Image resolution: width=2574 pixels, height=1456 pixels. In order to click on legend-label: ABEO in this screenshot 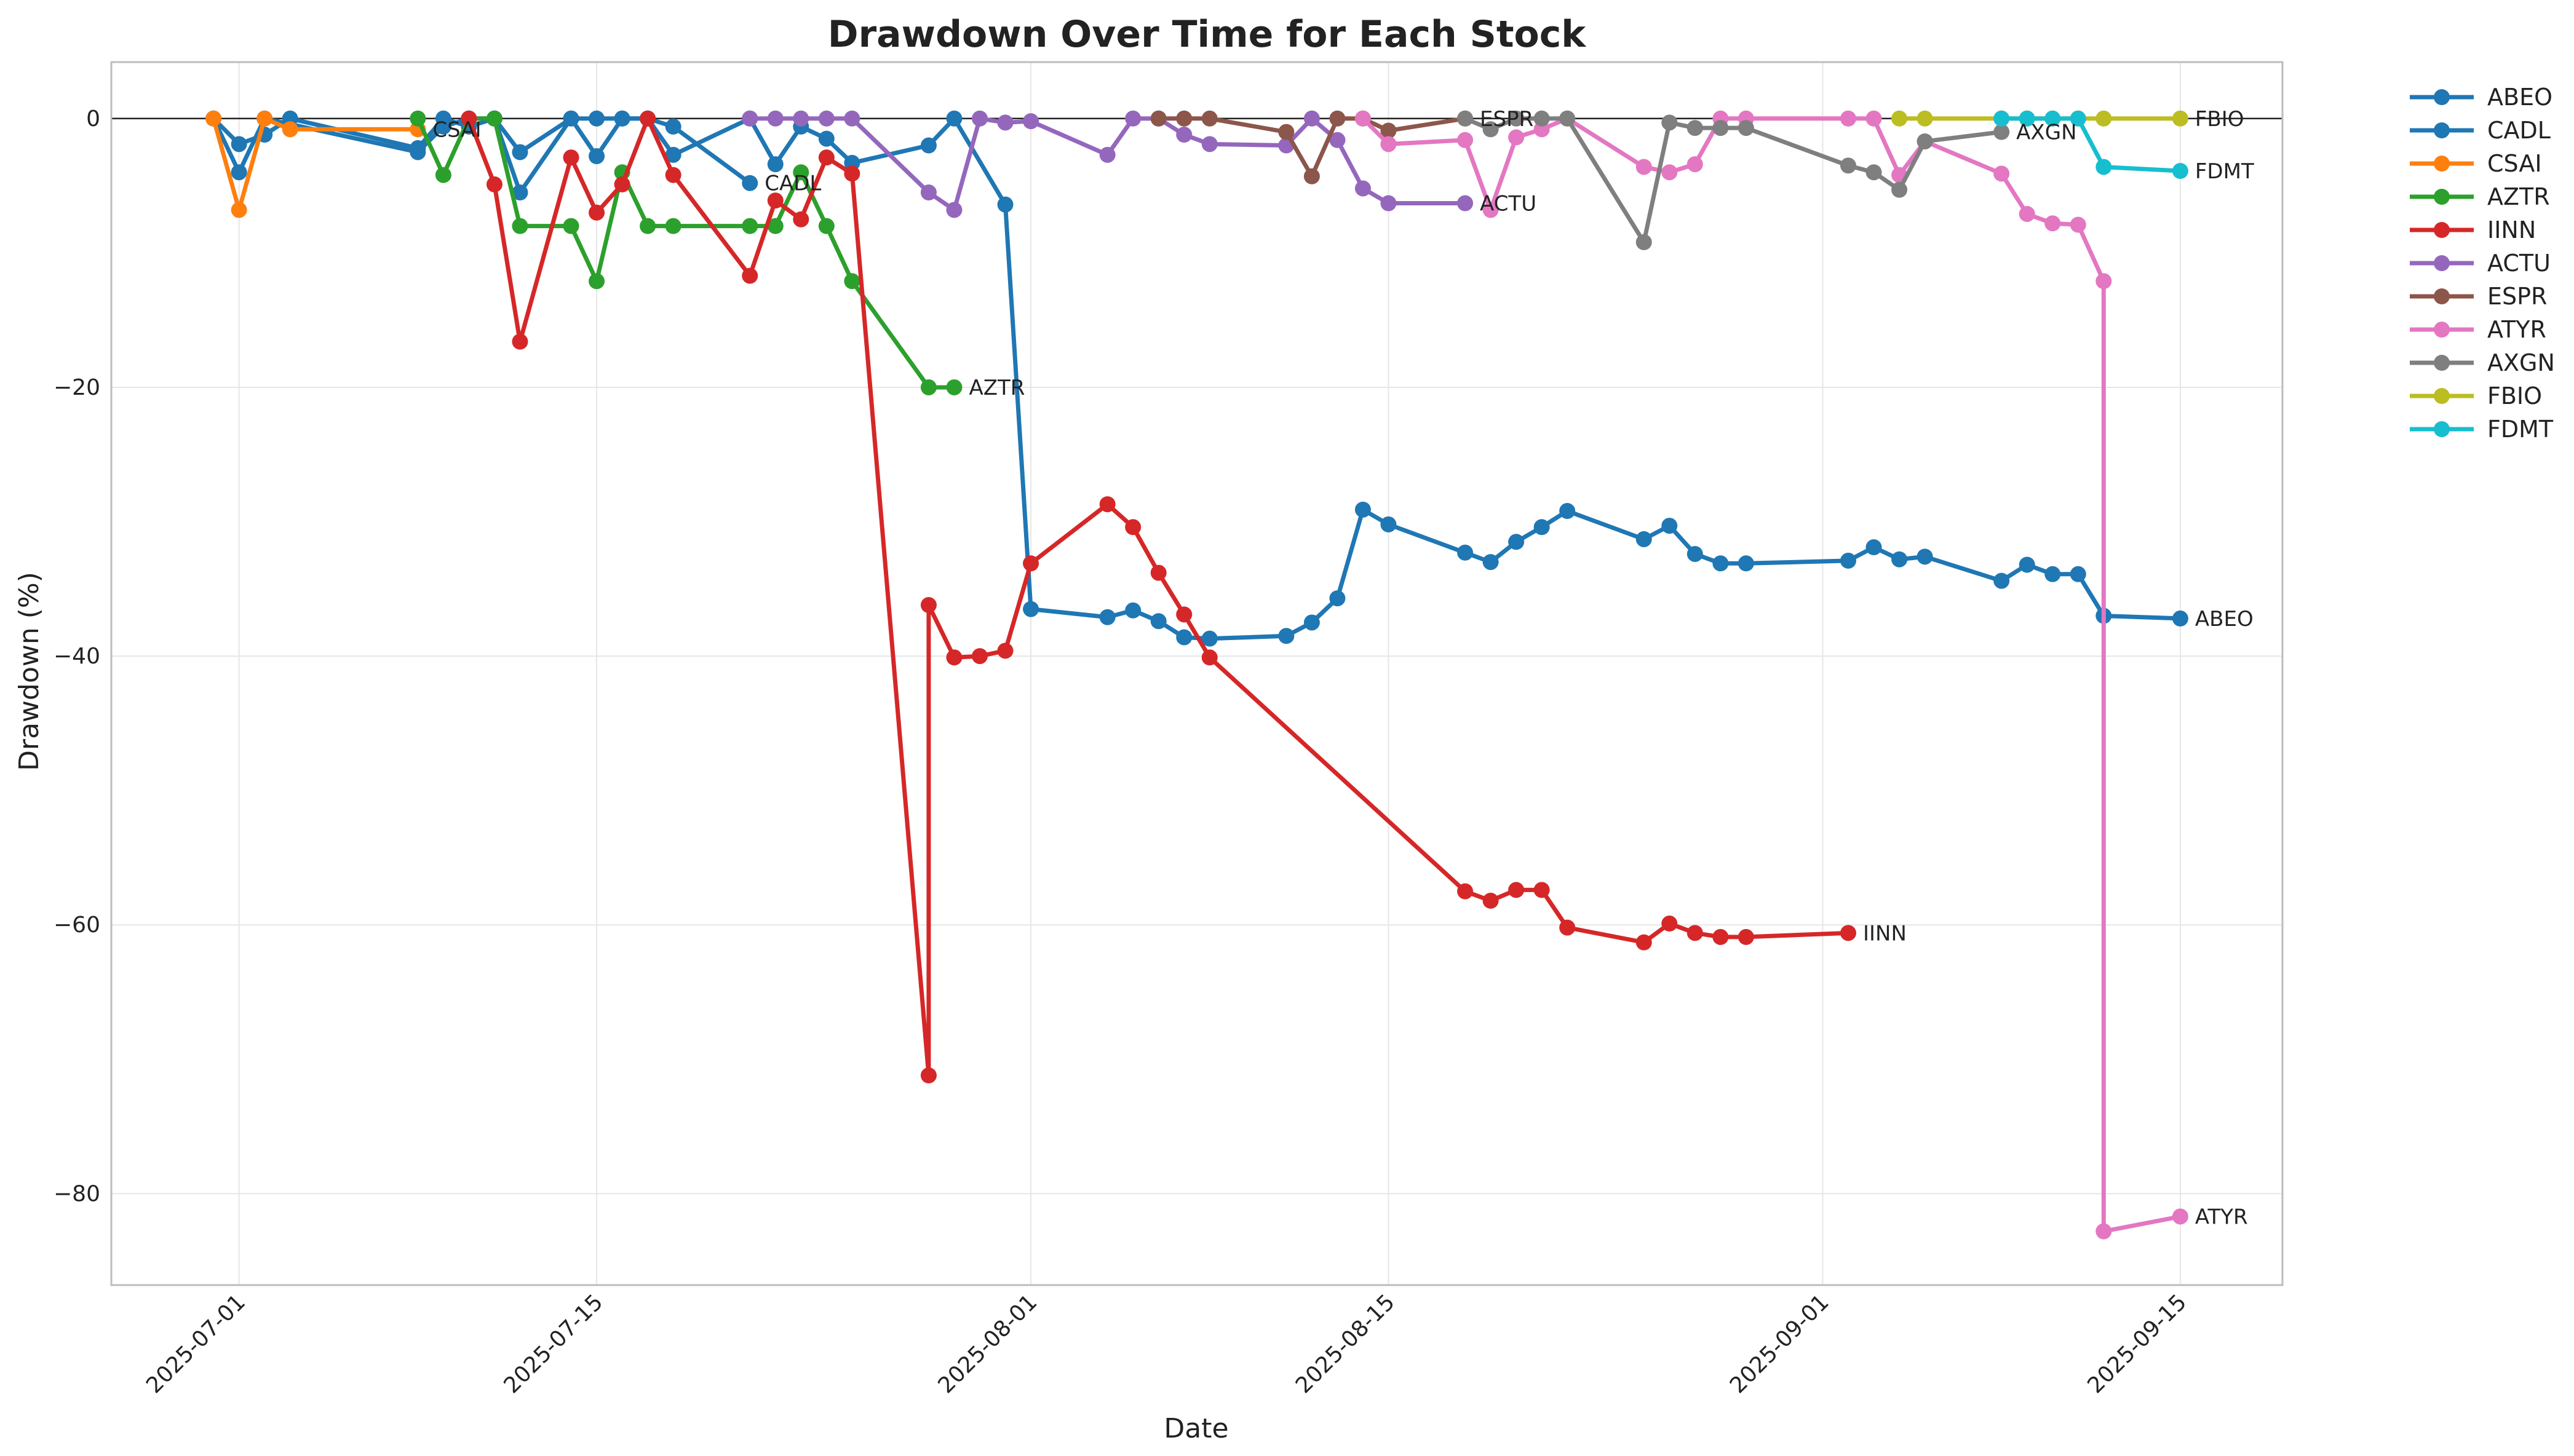, I will do `click(2519, 98)`.